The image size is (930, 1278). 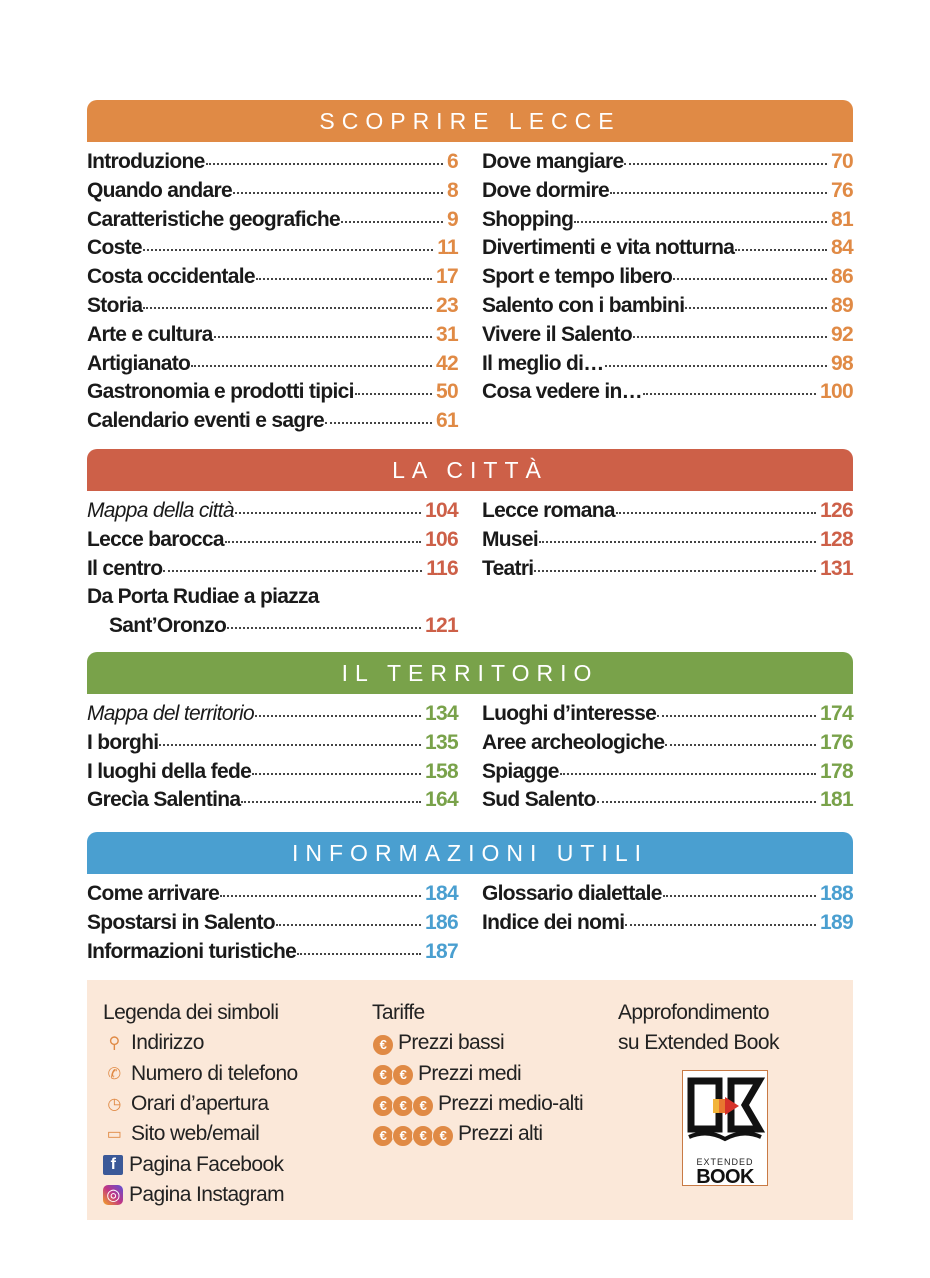 What do you see at coordinates (668, 394) in the screenshot?
I see `toc-entry: Cosa vedere in… 100` at bounding box center [668, 394].